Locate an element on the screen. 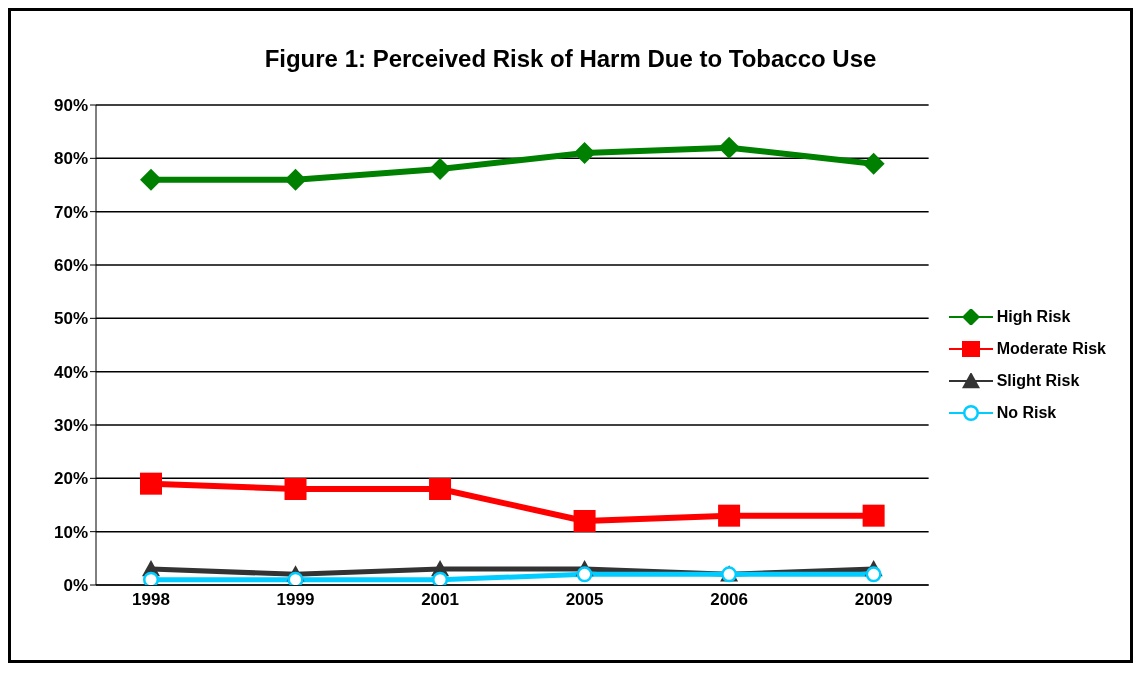 The height and width of the screenshot is (673, 1143). y-tick-label: 20% is located at coordinates (70, 479).